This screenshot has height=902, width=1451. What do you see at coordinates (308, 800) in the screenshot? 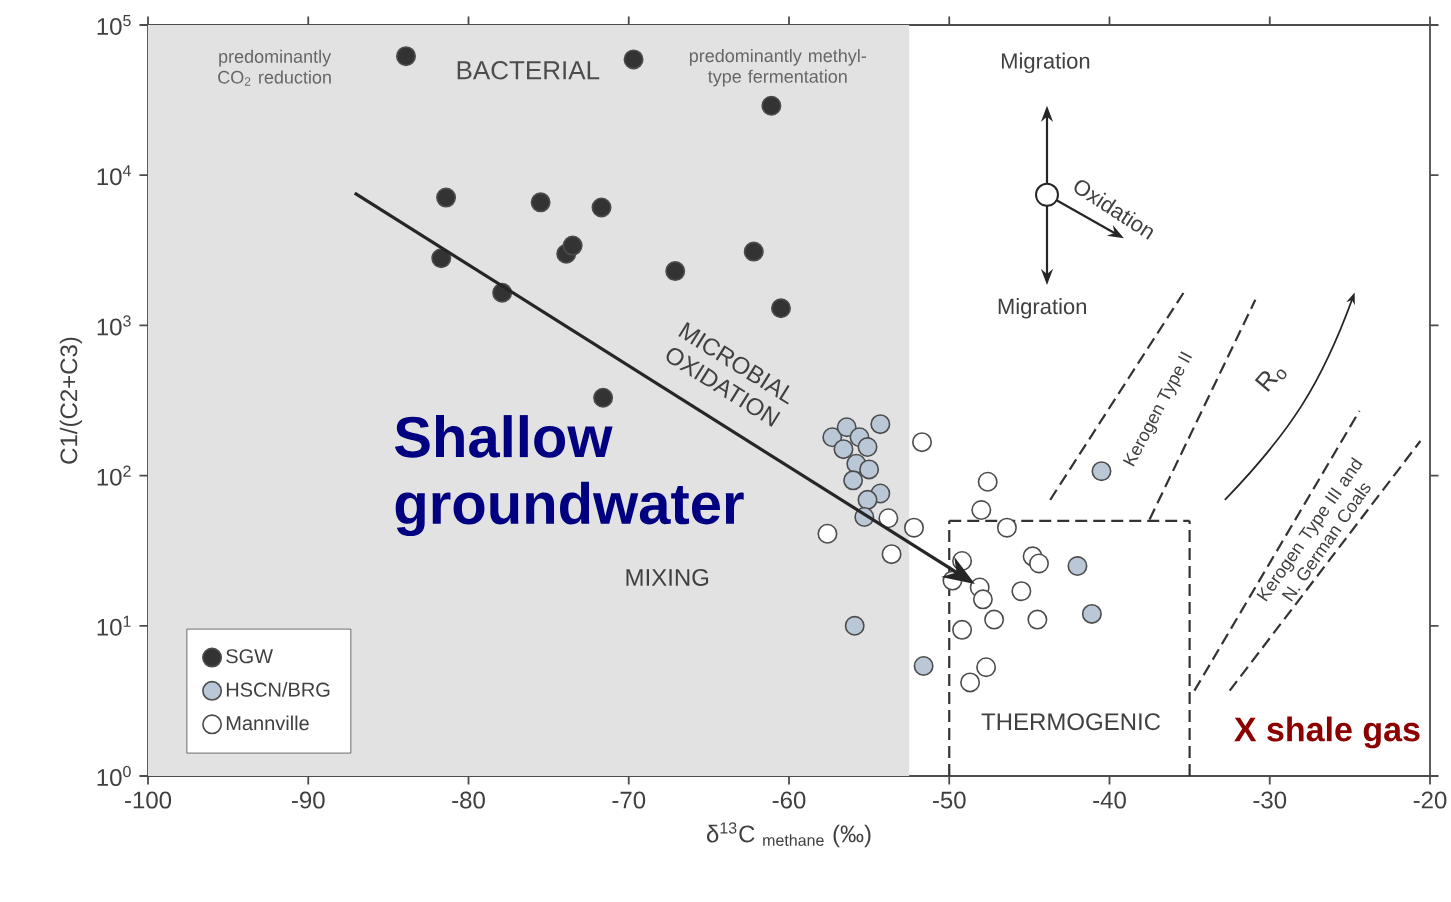
I see `x-tick-label: -90` at bounding box center [308, 800].